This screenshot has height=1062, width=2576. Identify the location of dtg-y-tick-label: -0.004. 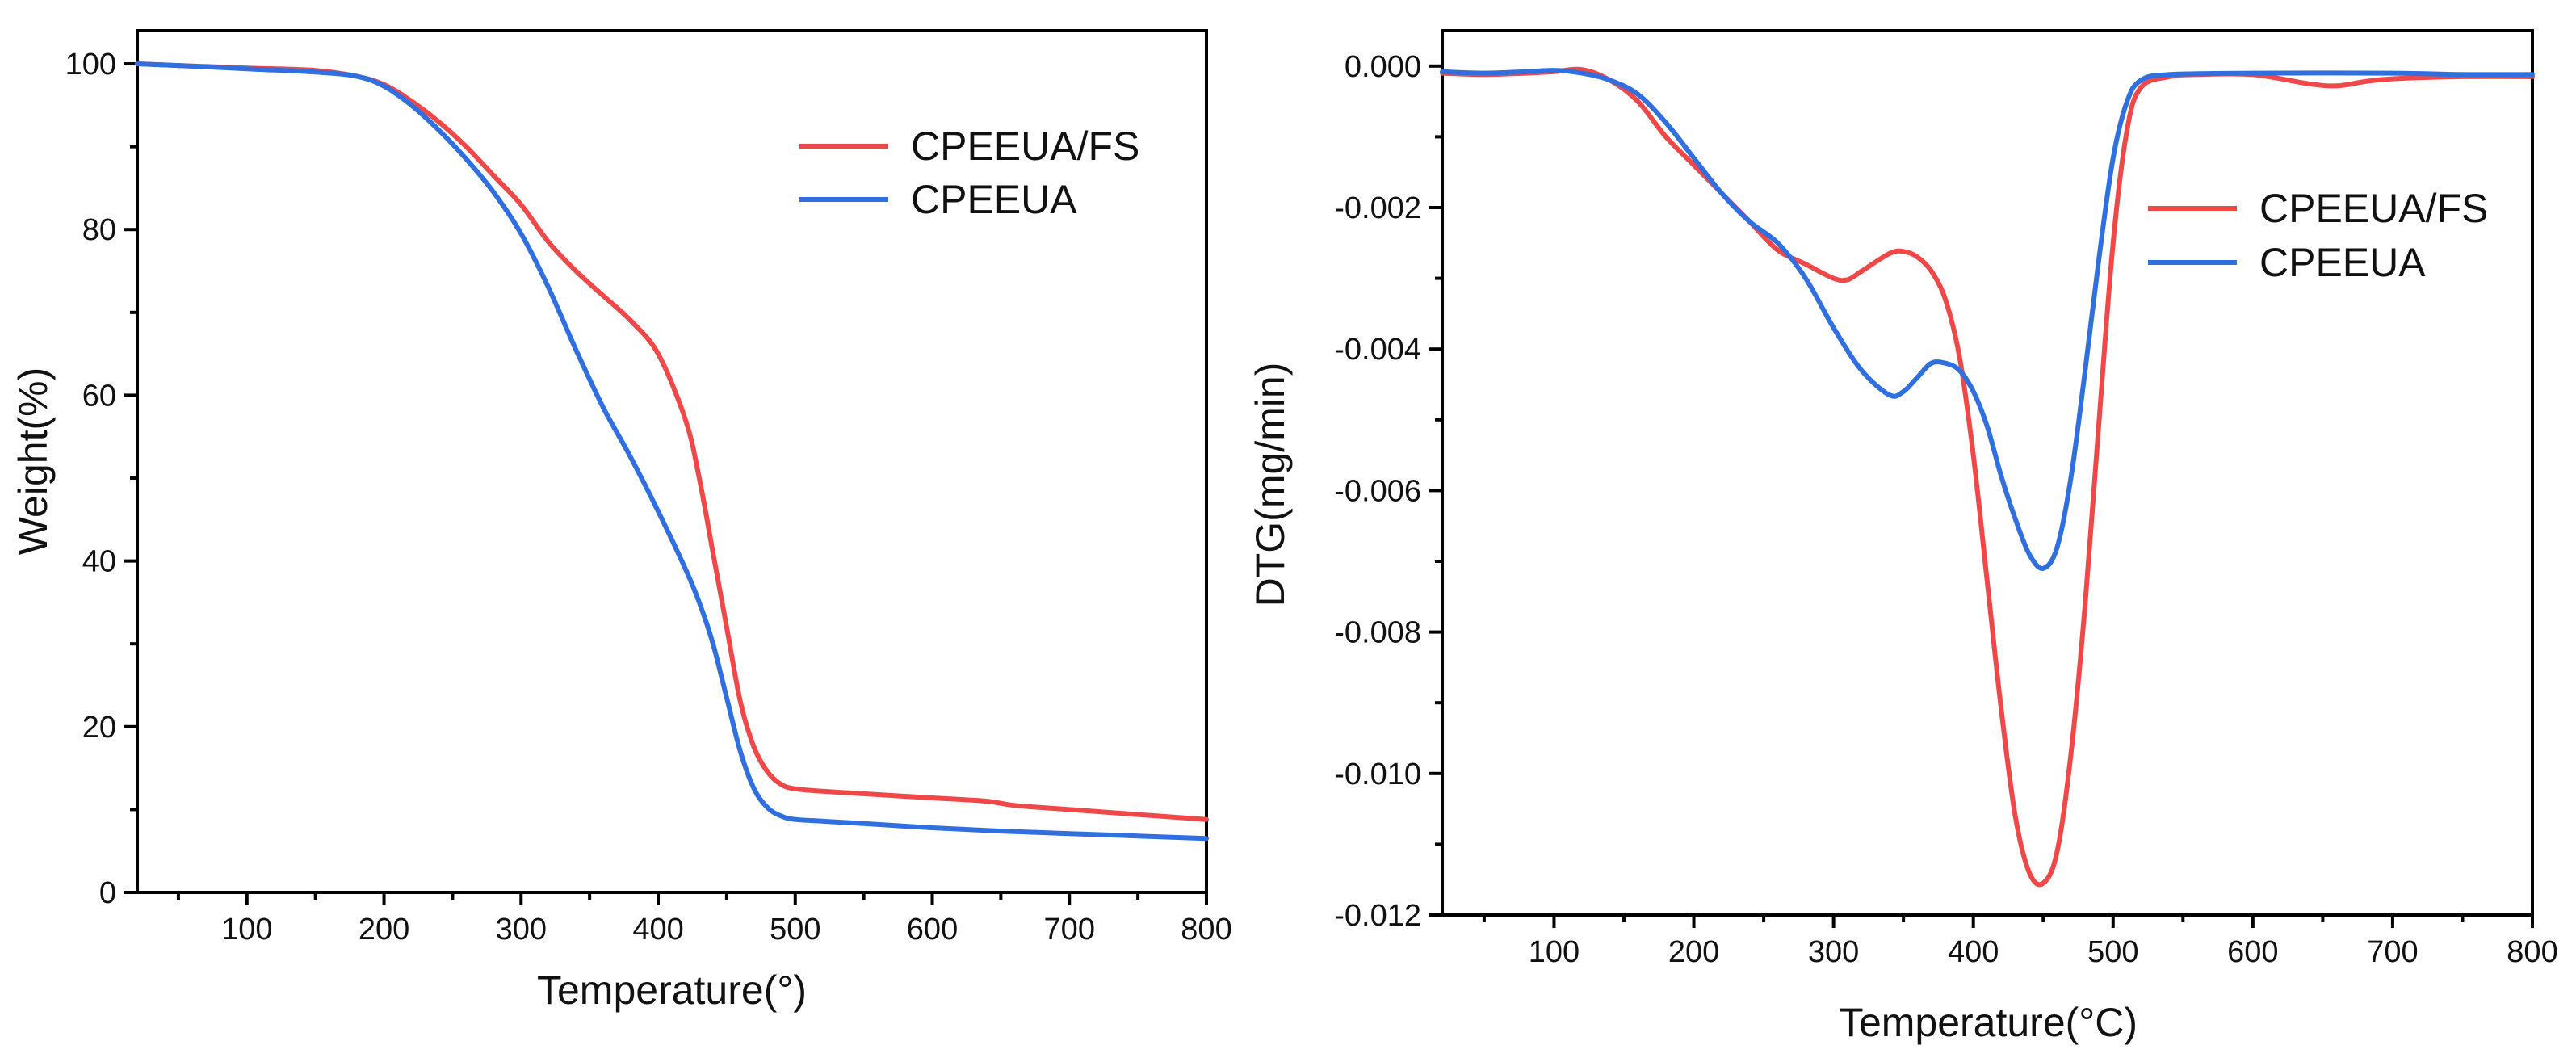
(1377, 350).